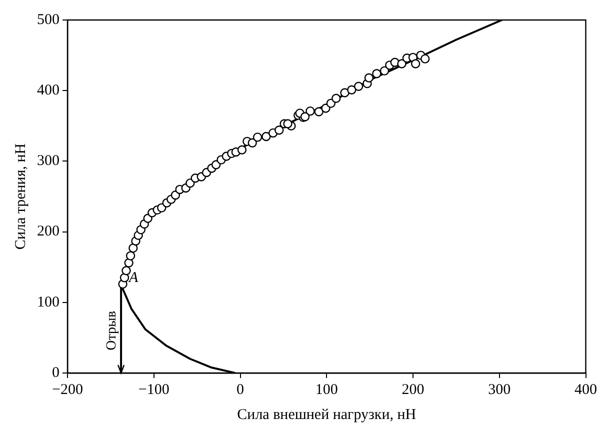 The height and width of the screenshot is (436, 608). I want to click on x-tick-label: −200, so click(67, 390).